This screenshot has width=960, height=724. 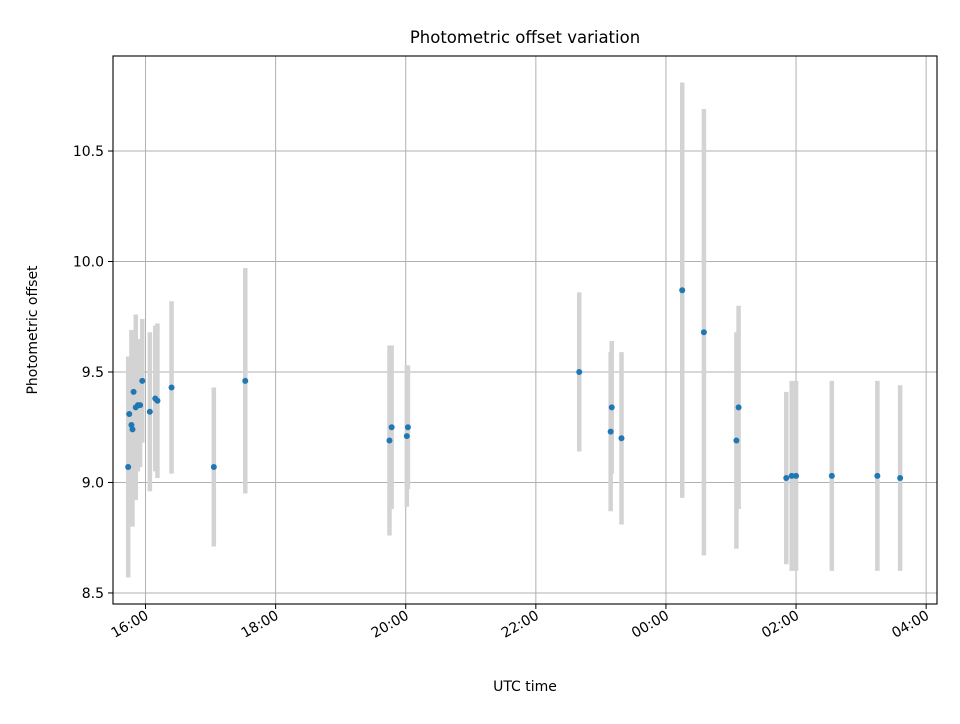 I want to click on y-tick-label: 10.5, so click(x=88, y=152).